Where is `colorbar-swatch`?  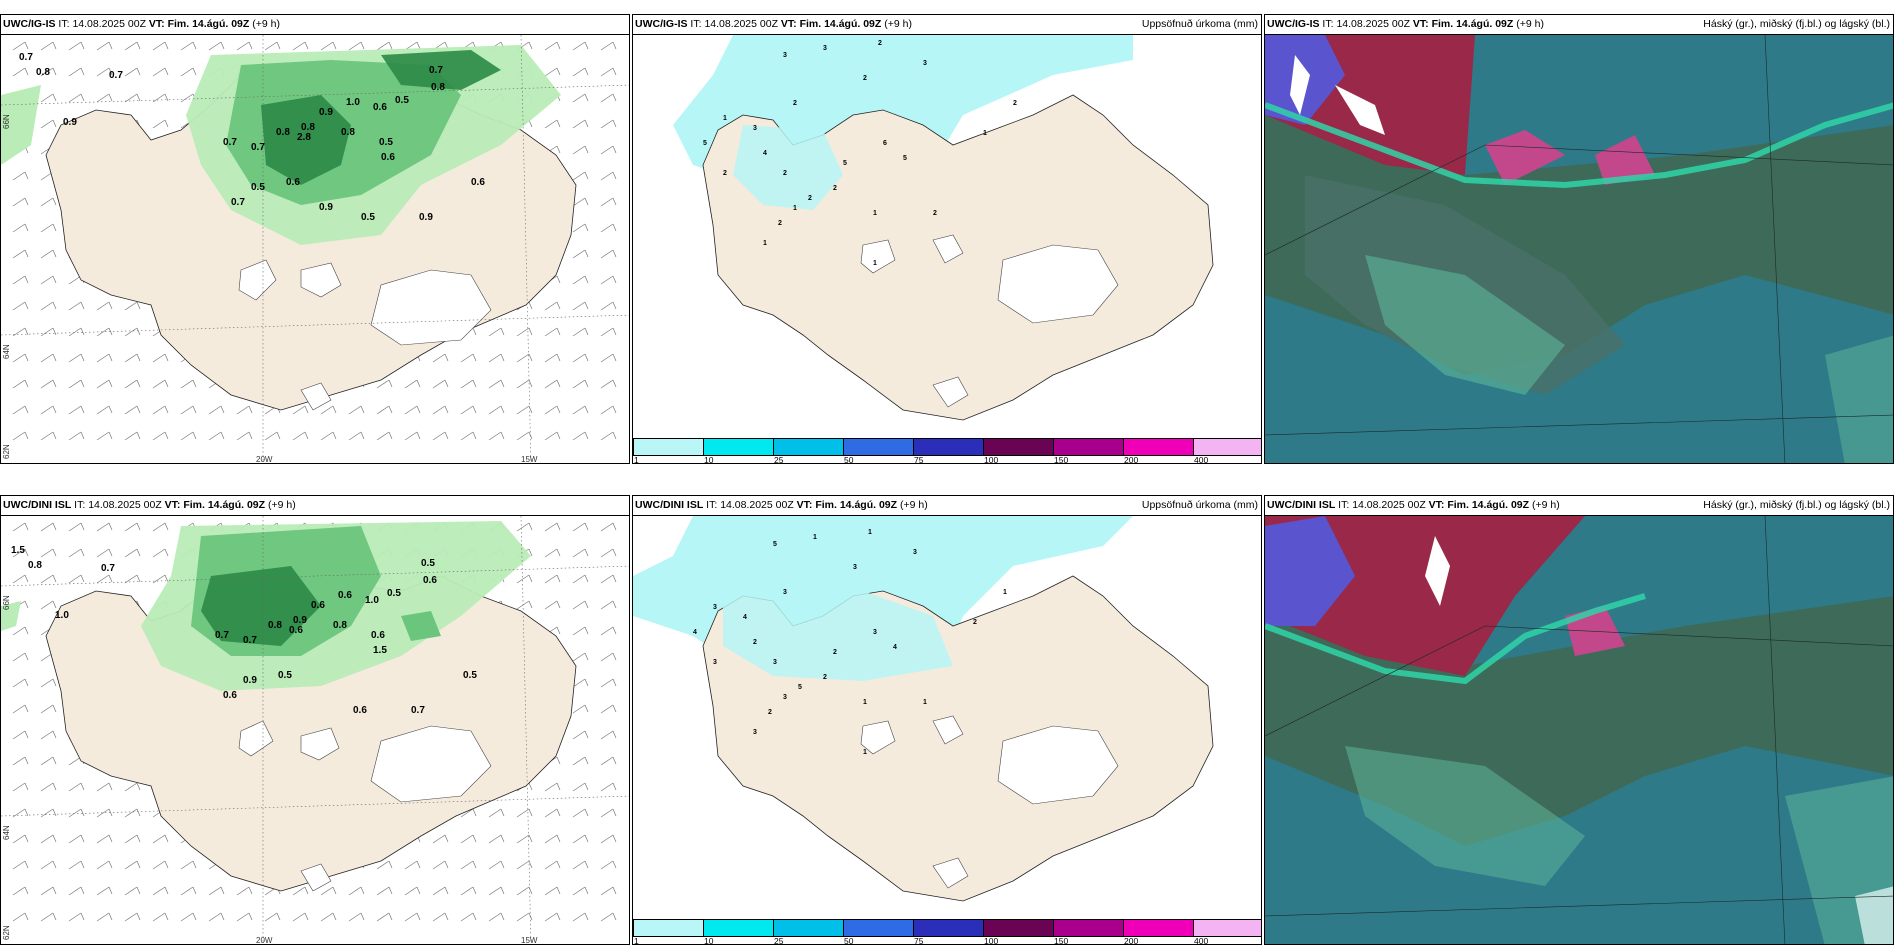 colorbar-swatch is located at coordinates (1018, 928).